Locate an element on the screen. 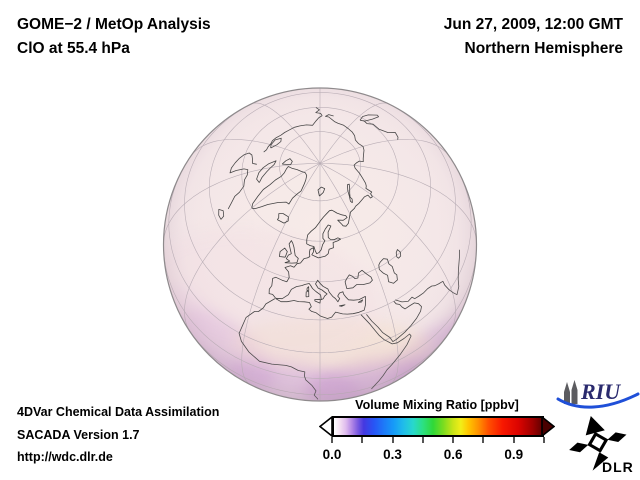  riu-logo: RIU is located at coordinates (598, 395).